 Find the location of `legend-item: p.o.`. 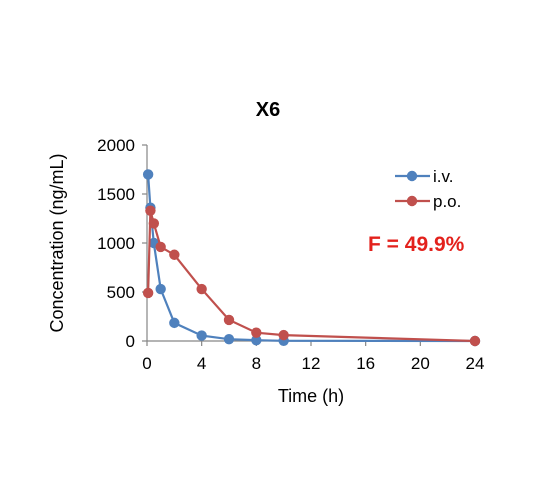

legend-item: p.o. is located at coordinates (428, 201).